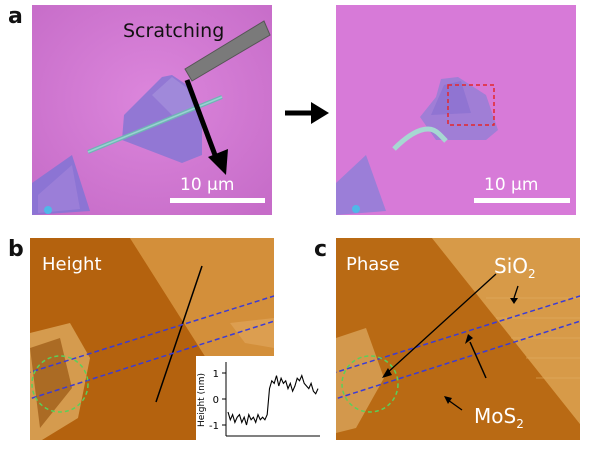 This screenshot has height=454, width=600. Describe the element at coordinates (174, 31) in the screenshot. I see `scratching-label: Scratching` at that location.